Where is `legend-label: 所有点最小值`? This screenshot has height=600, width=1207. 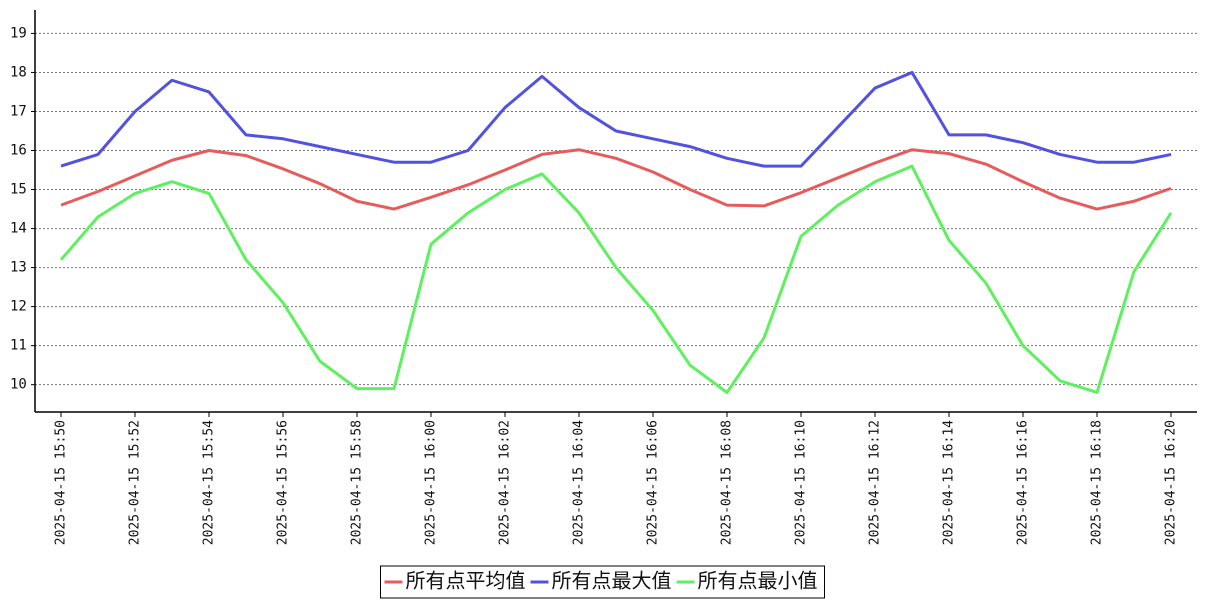
legend-label: 所有点最小值 is located at coordinates (758, 581).